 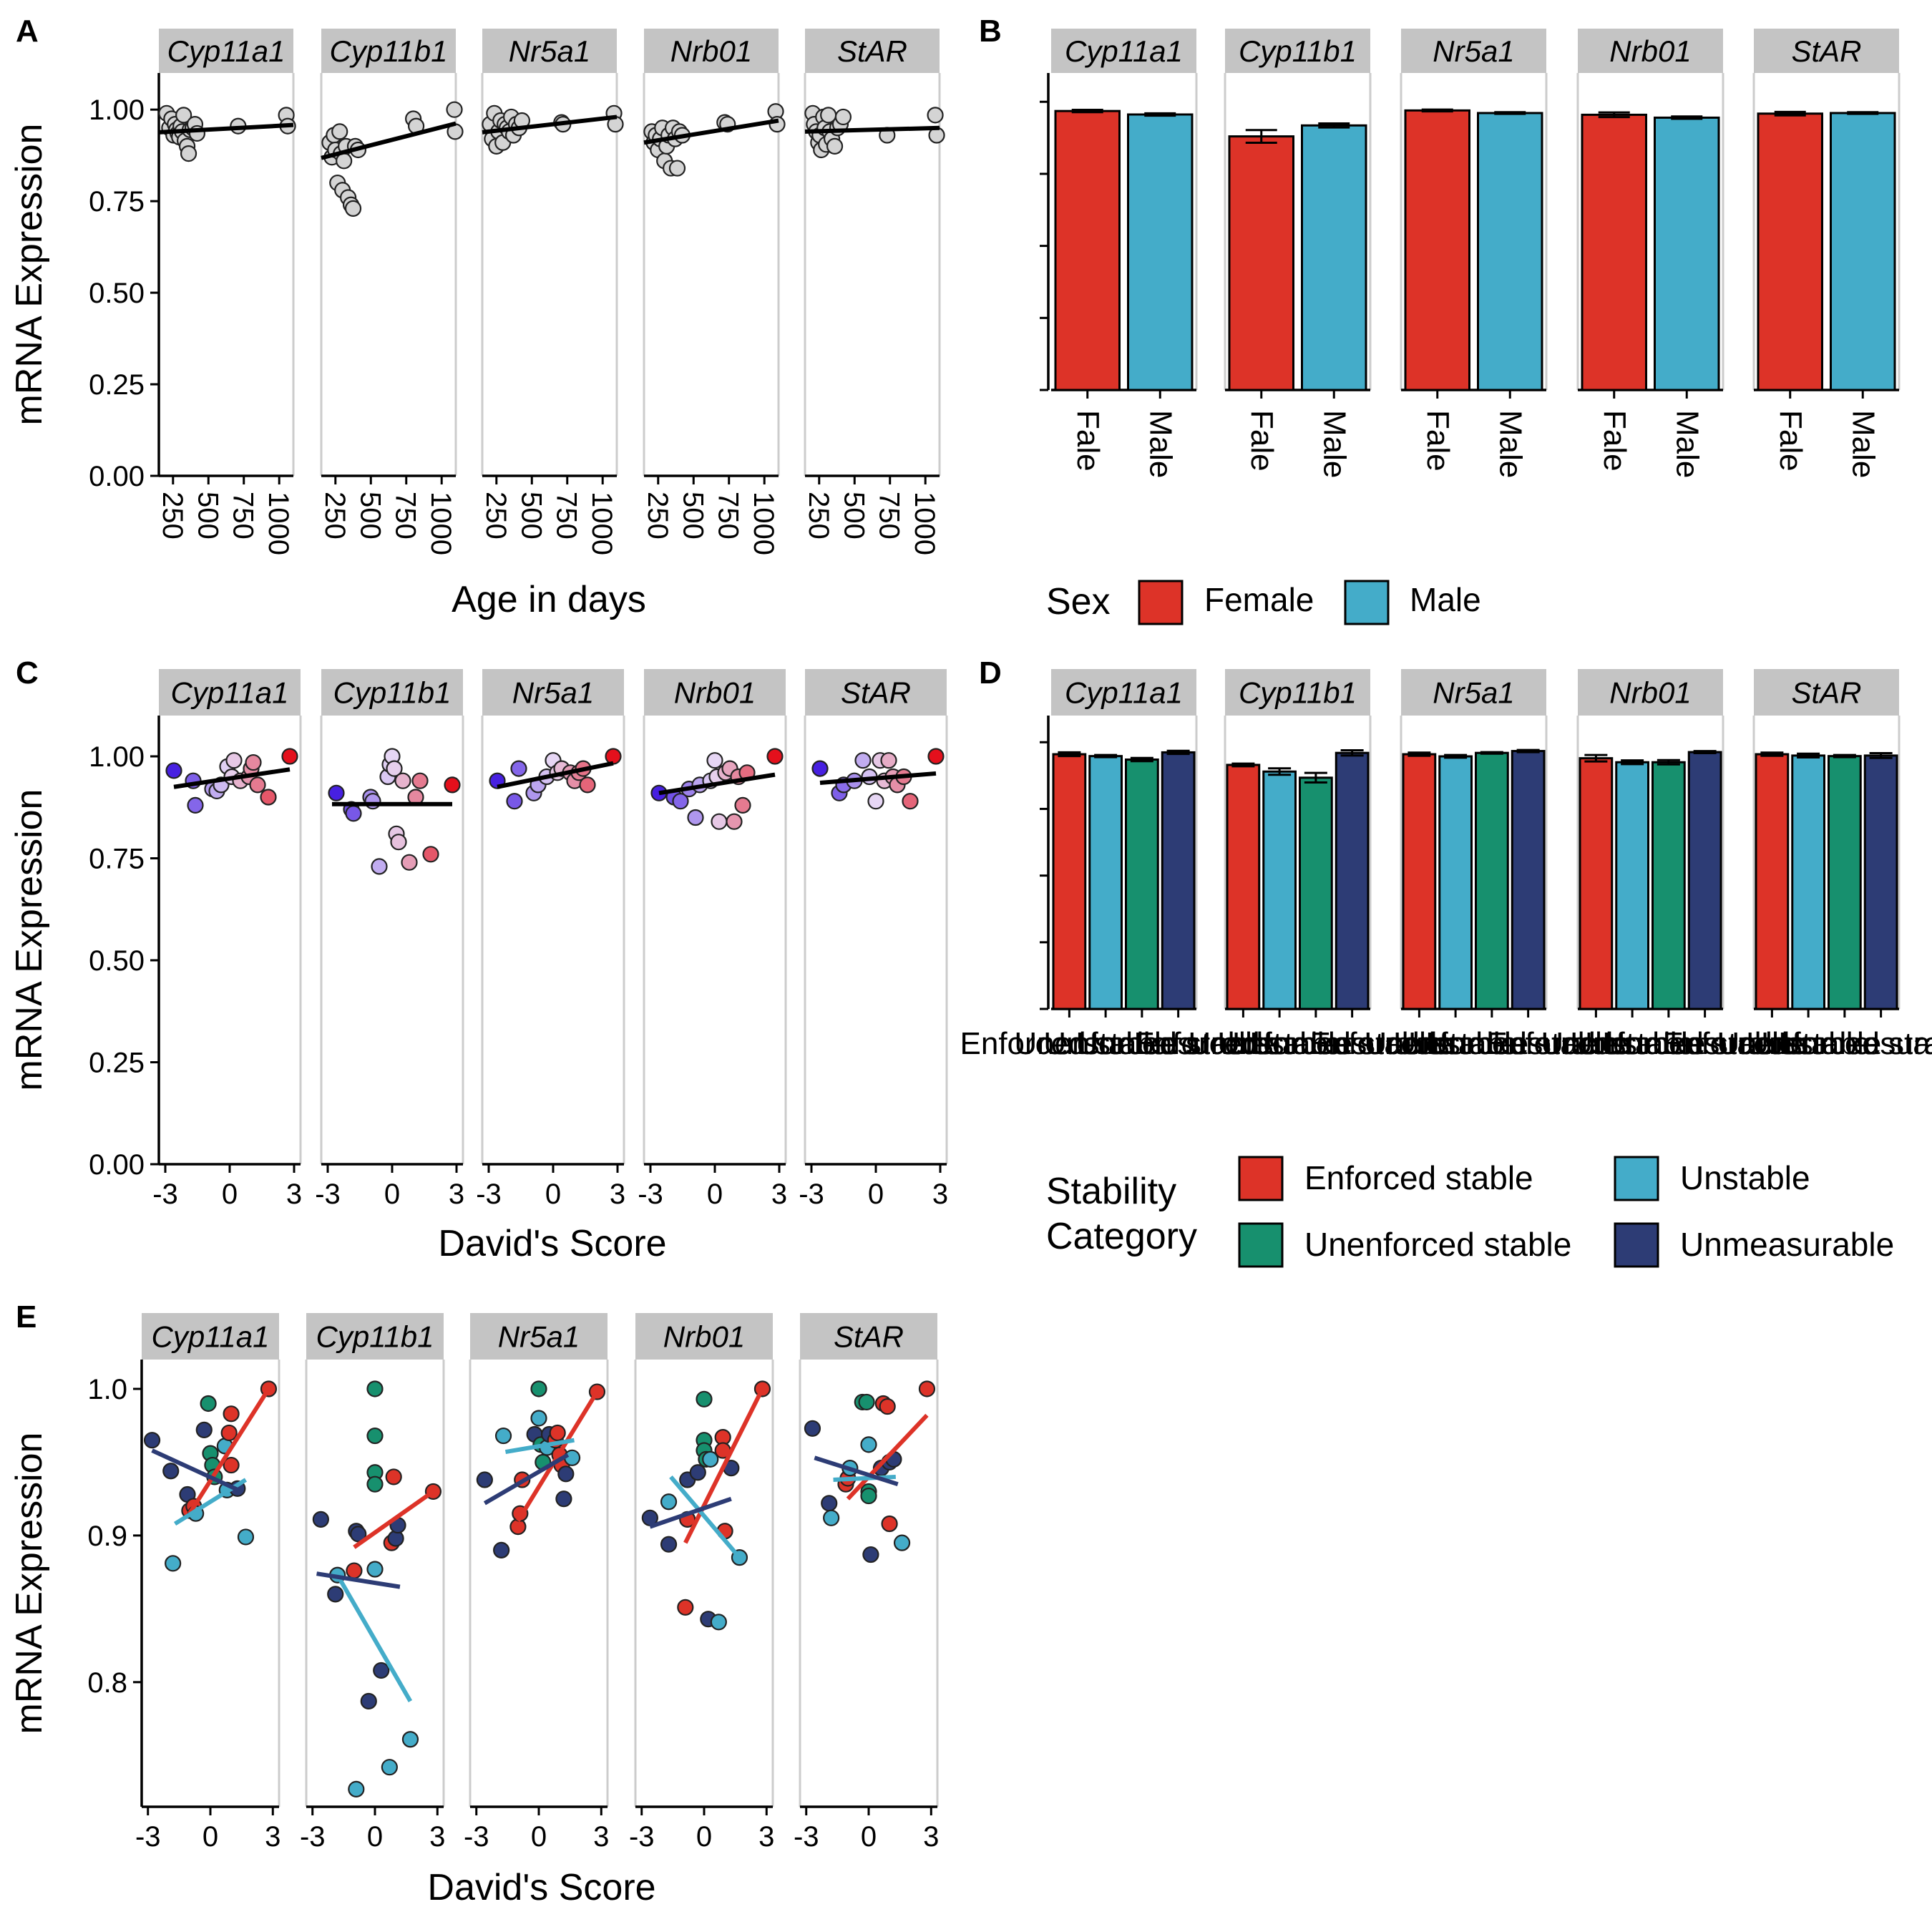 What do you see at coordinates (1596, 883) in the screenshot?
I see `bar-d-nrb01-enforced-stable` at bounding box center [1596, 883].